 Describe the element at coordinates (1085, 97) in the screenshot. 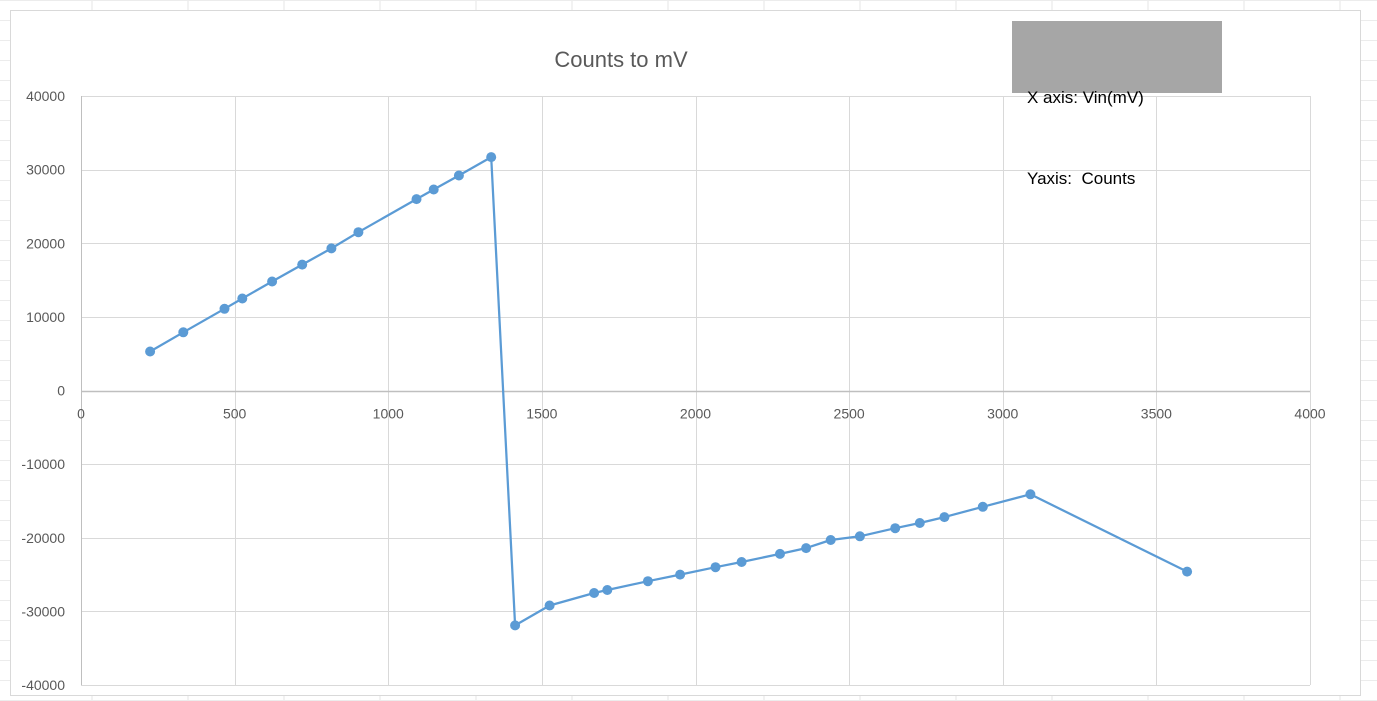

I see `annotation-line-x: X axis: Vin(mV)` at that location.